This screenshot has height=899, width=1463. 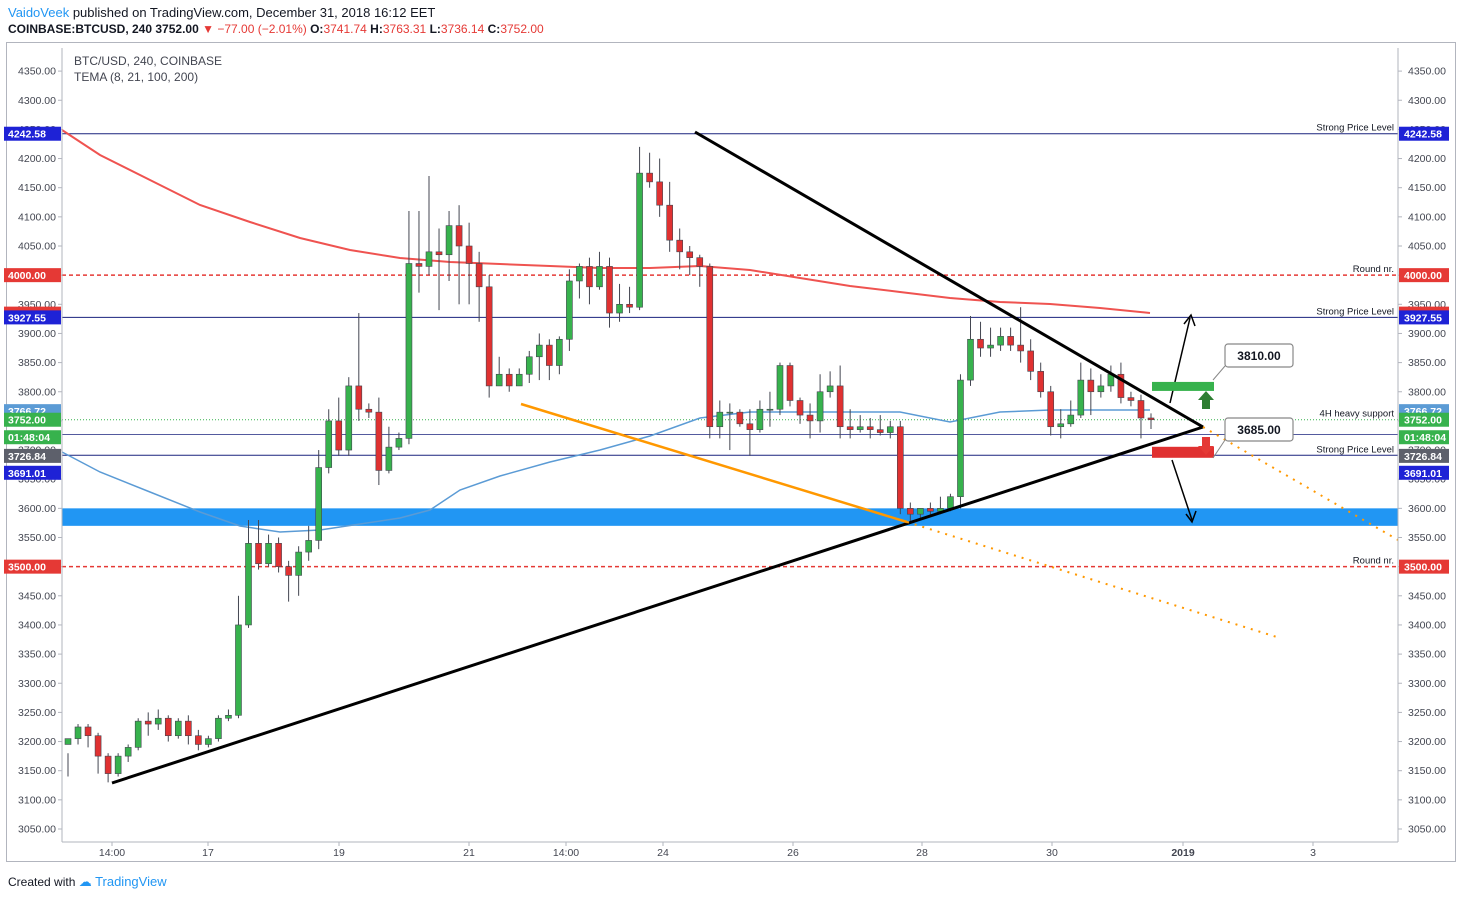 I want to click on price-tag-label-left: 4242.58, so click(x=27, y=135).